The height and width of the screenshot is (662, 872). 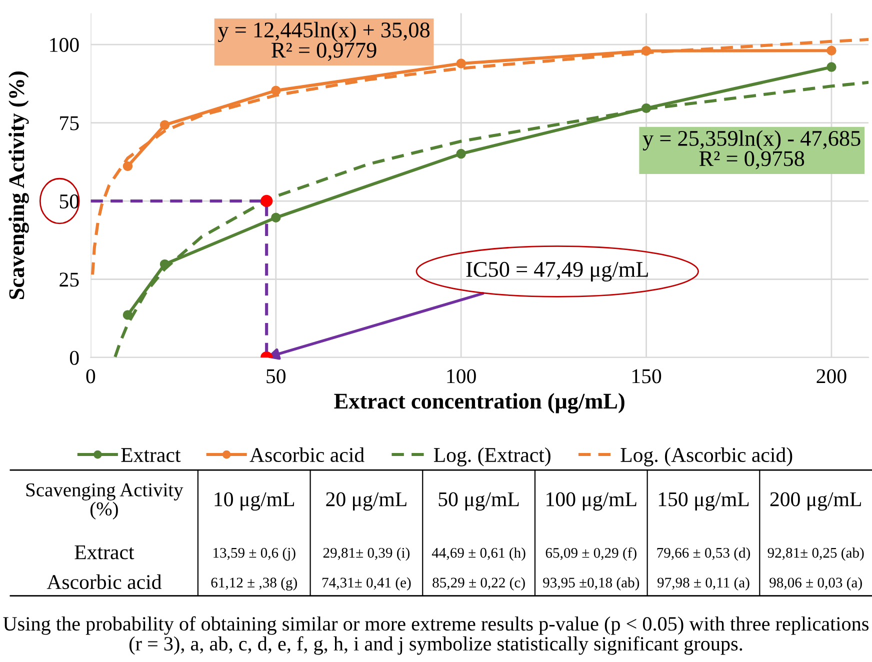 What do you see at coordinates (557, 272) in the screenshot?
I see `annotation: IC50 = 47,49 μg/mL` at bounding box center [557, 272].